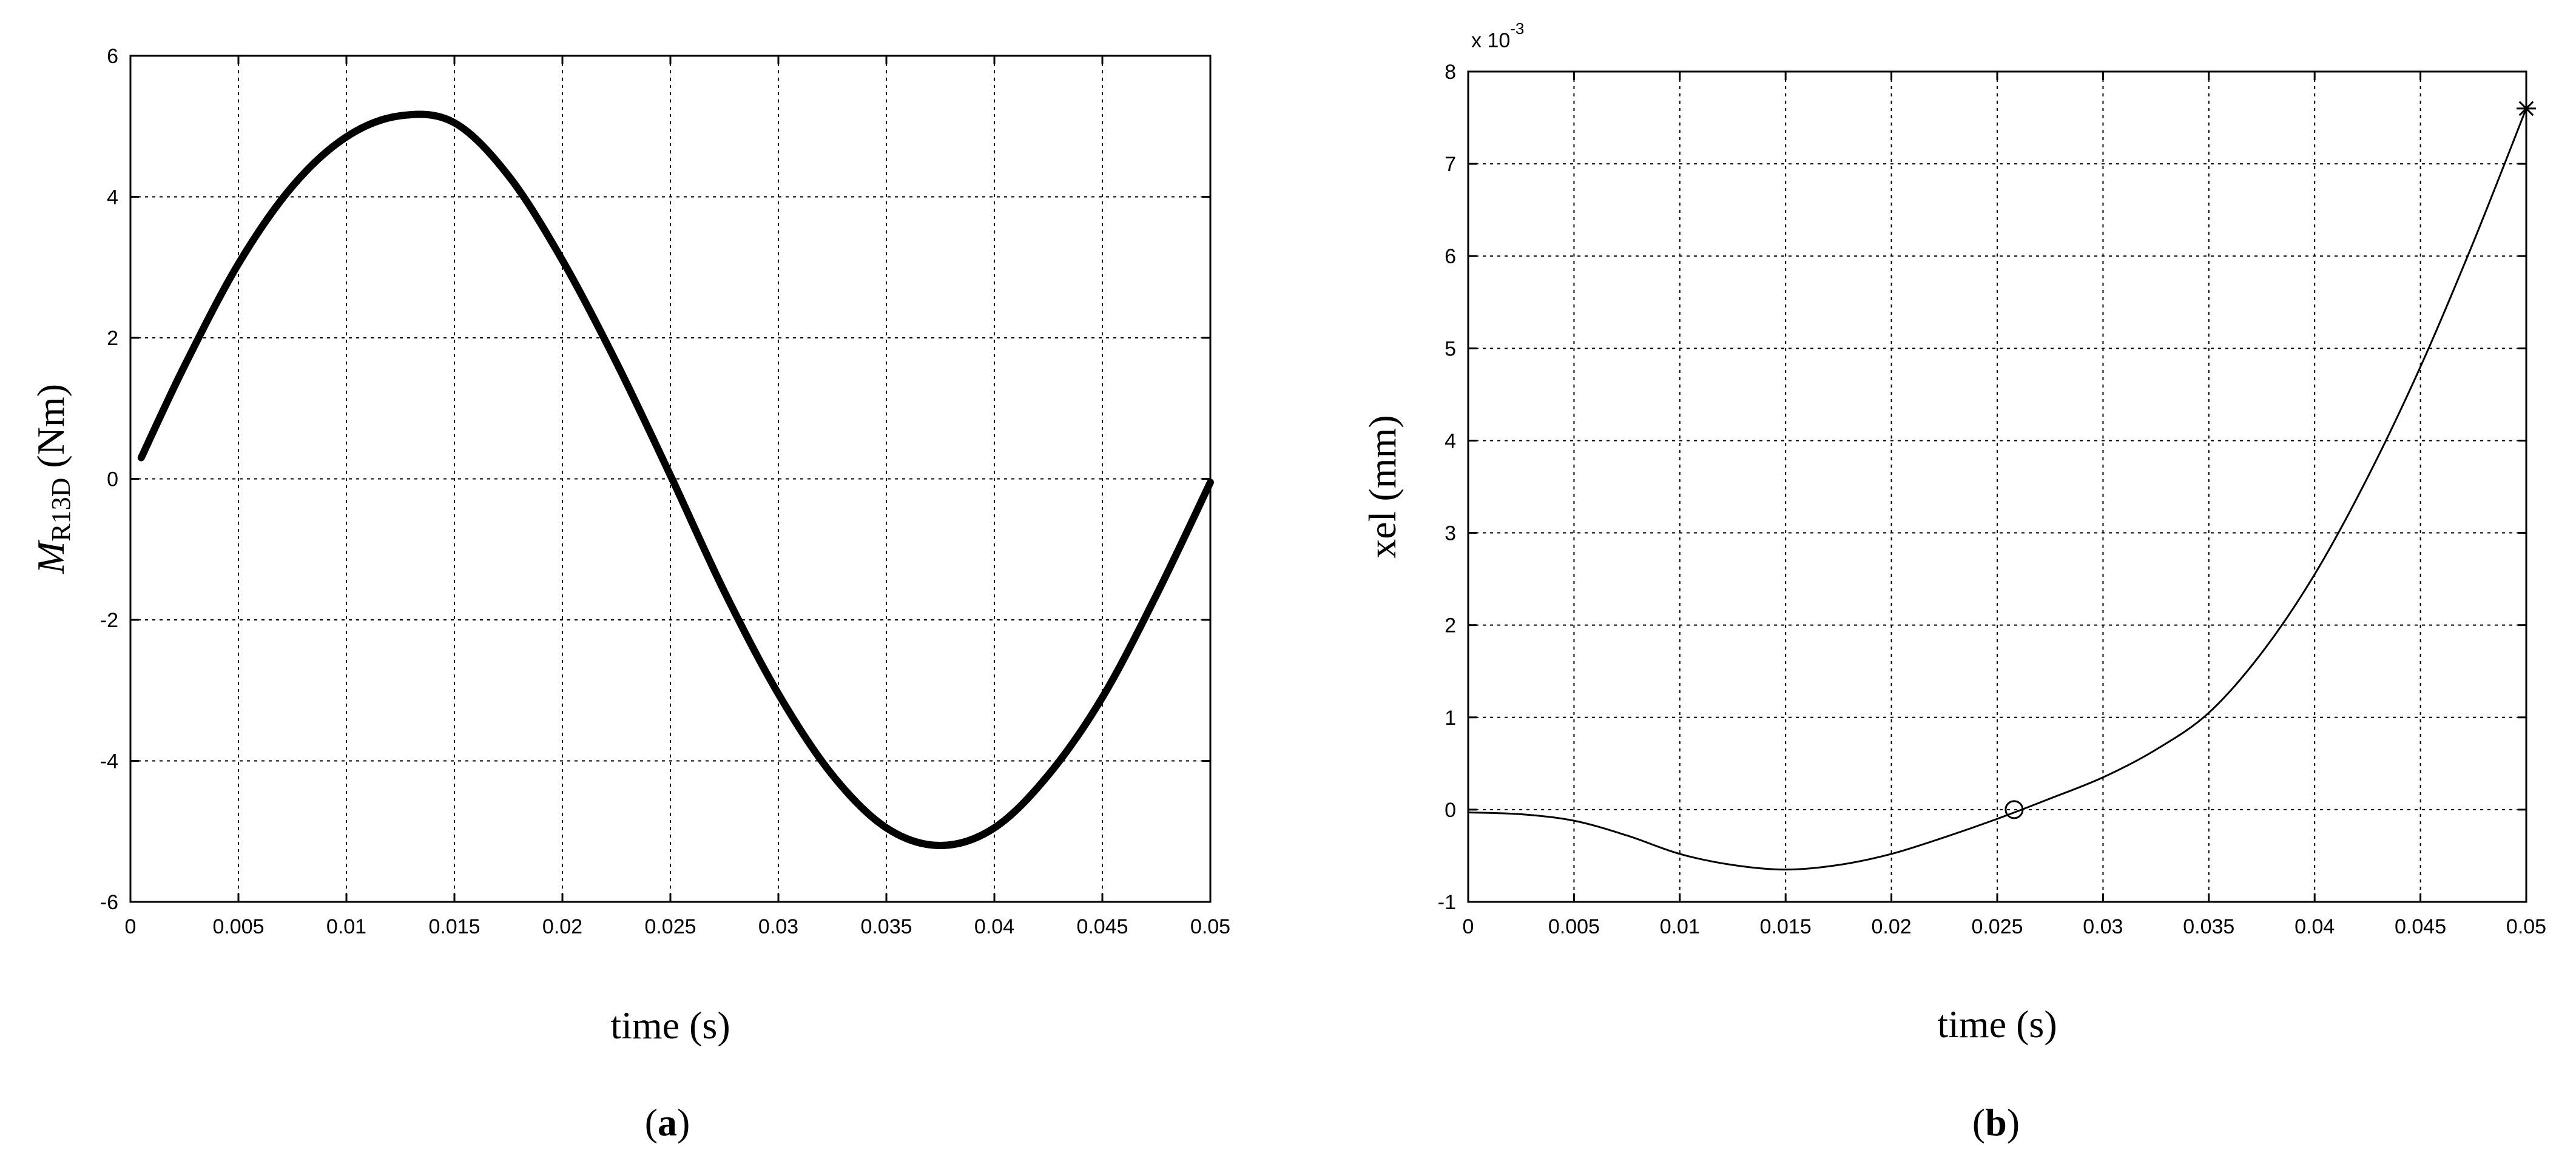 The image size is (2576, 1173). What do you see at coordinates (1450, 349) in the screenshot?
I see `y-tick-label: 5` at bounding box center [1450, 349].